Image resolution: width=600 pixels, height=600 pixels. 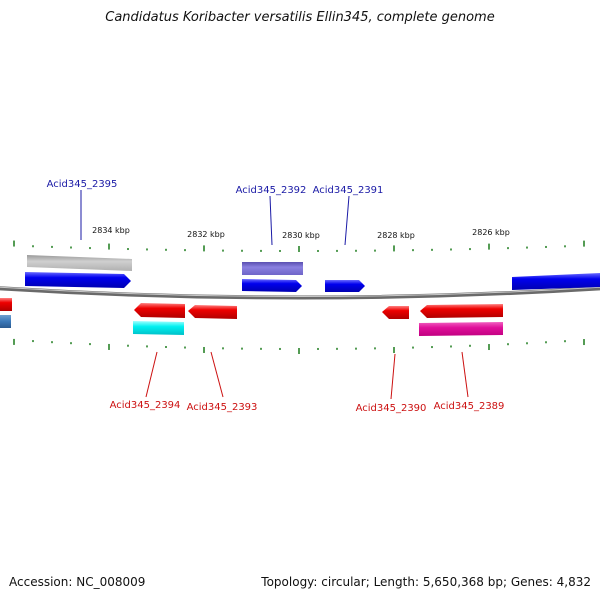 I want to click on label-acid345-2394: Acid345_2394, so click(x=145, y=405).